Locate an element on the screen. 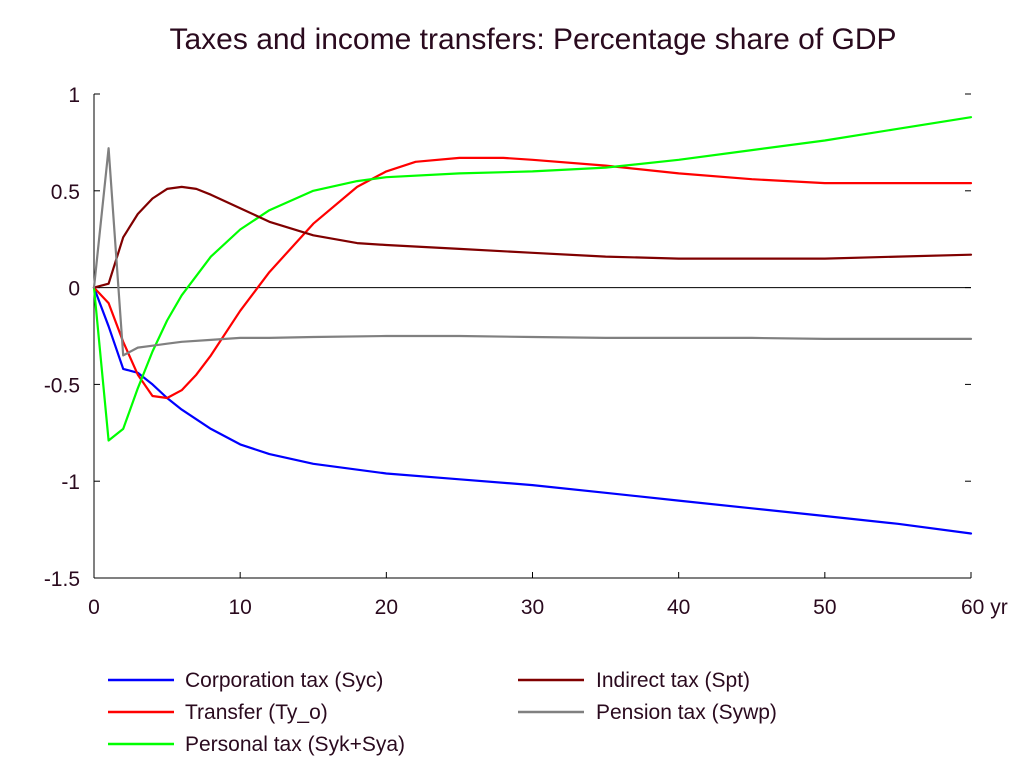  y-tick-label: 1 is located at coordinates (74, 95).